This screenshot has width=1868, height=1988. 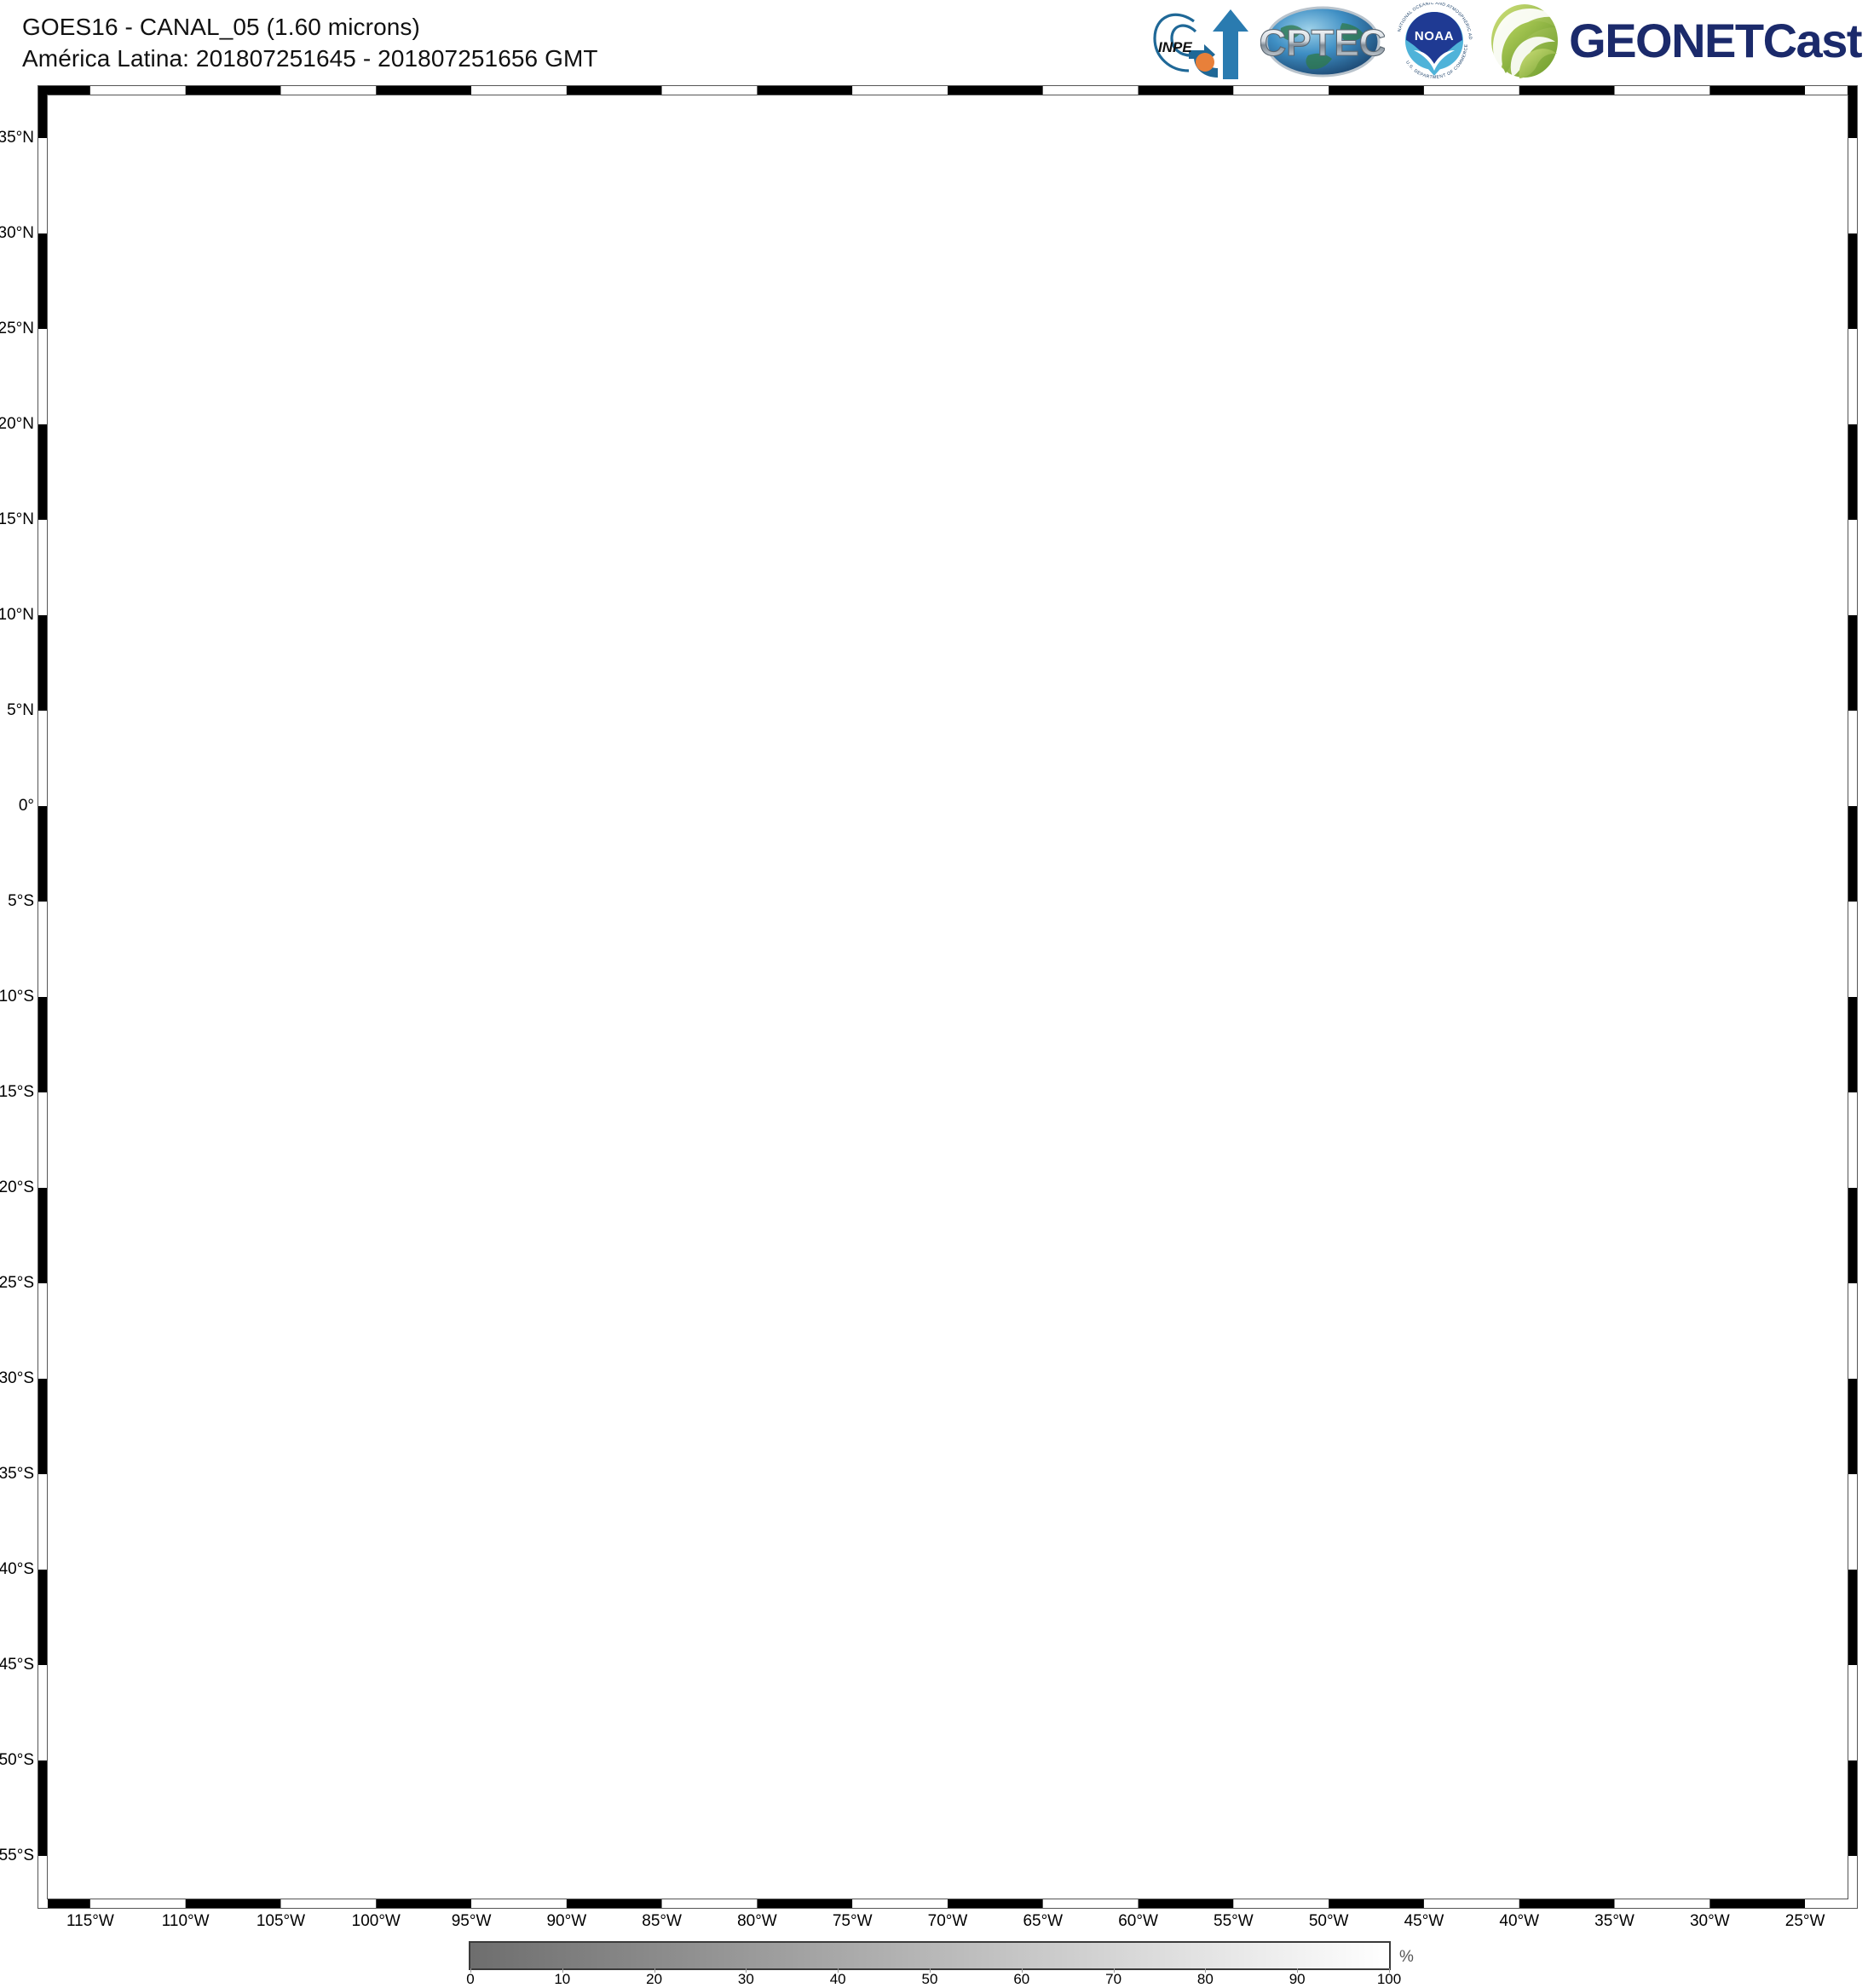 What do you see at coordinates (1043, 1921) in the screenshot?
I see `lon-tick-label: 65°W` at bounding box center [1043, 1921].